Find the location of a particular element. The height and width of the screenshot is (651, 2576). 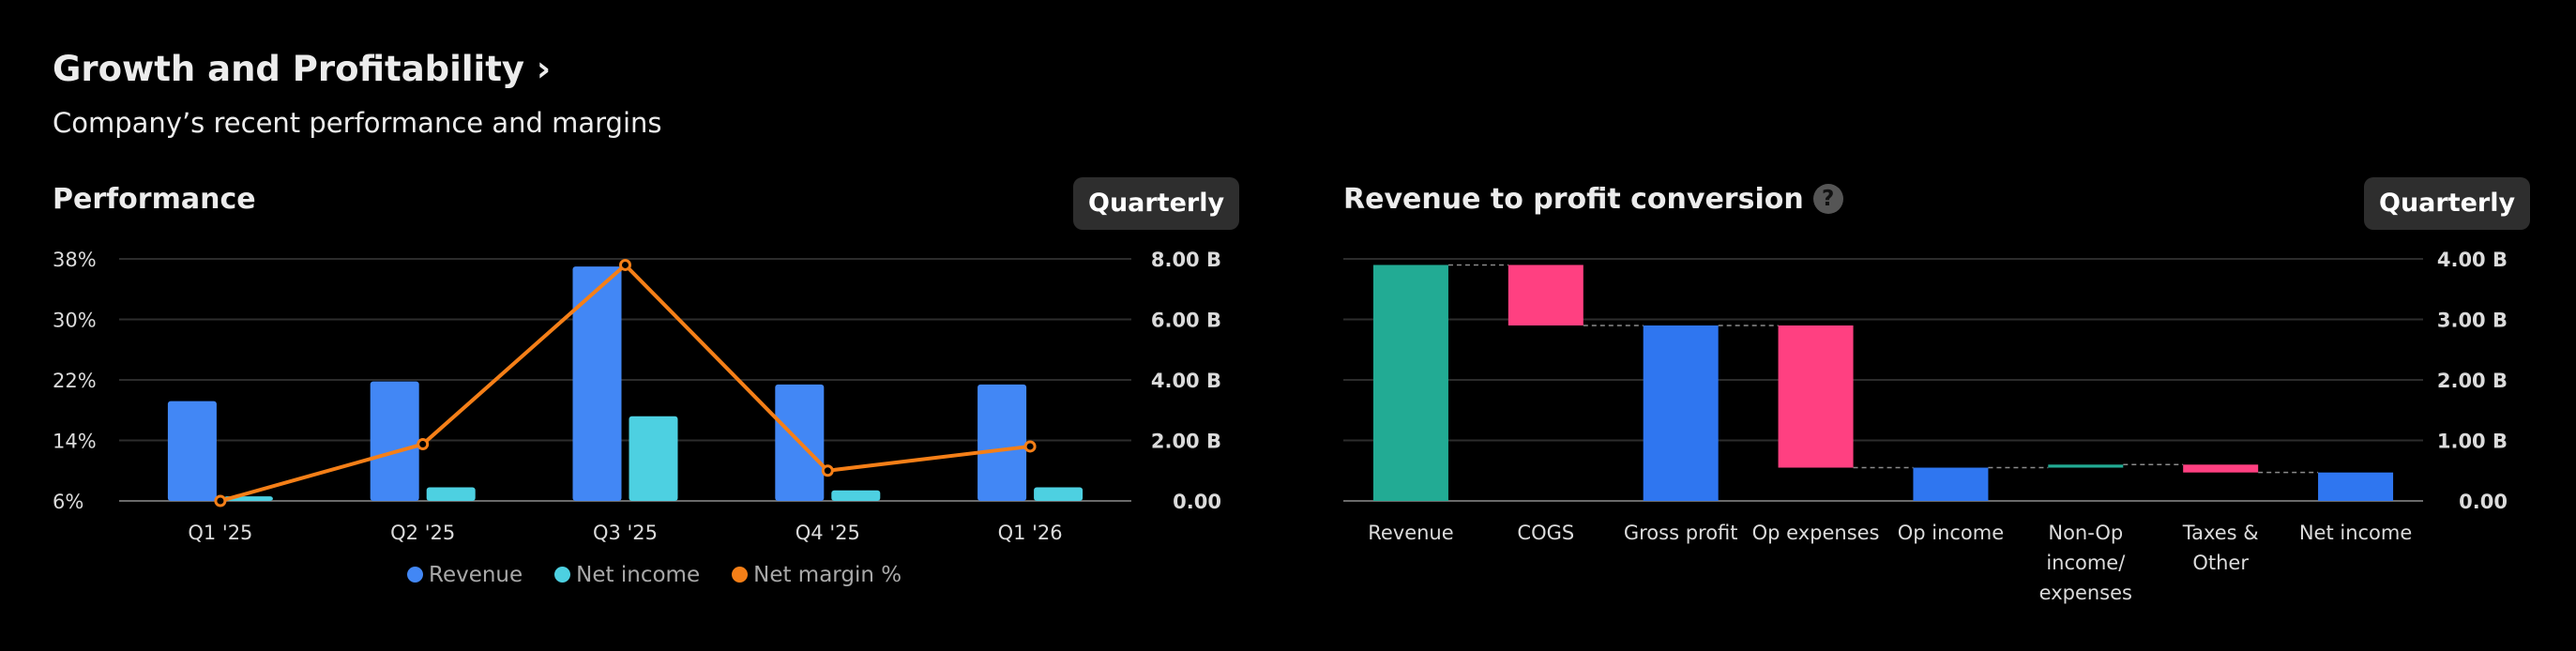

right-axis-tick: 3.00 B is located at coordinates (2472, 321).